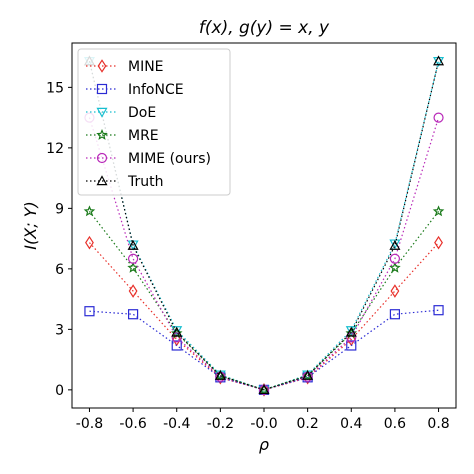 The width and height of the screenshot is (474, 474). Describe the element at coordinates (30, 225) in the screenshot. I see `y-axis-label: I(X; Y)` at that location.